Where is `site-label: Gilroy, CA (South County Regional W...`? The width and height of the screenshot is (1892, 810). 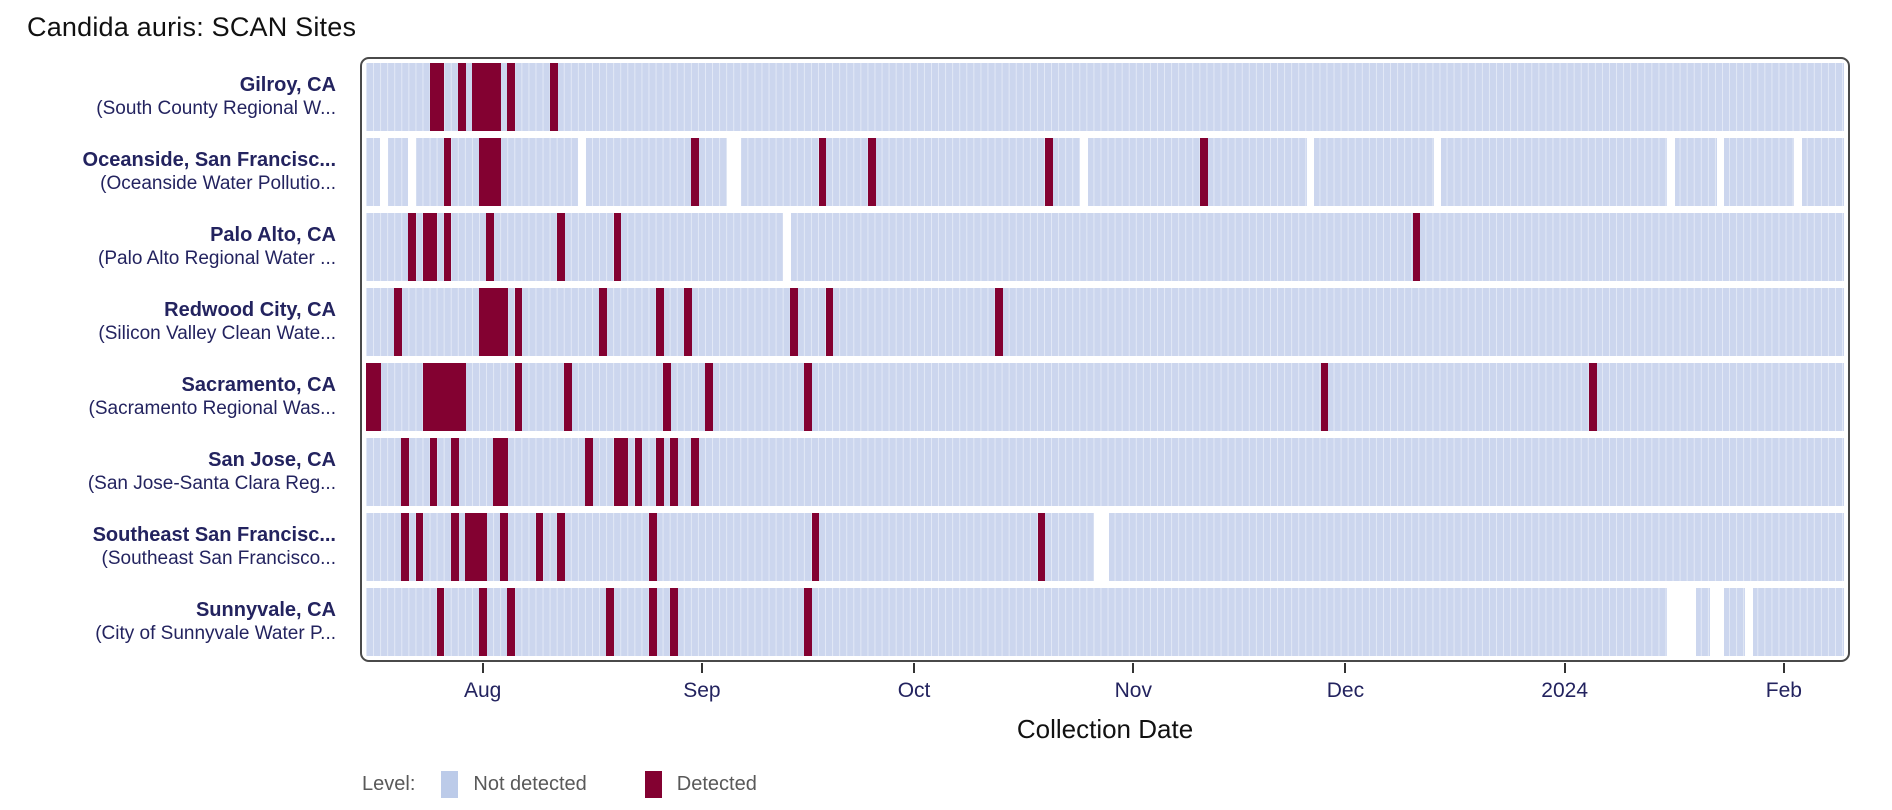 site-label: Gilroy, CA (South County Regional W... is located at coordinates (174, 97).